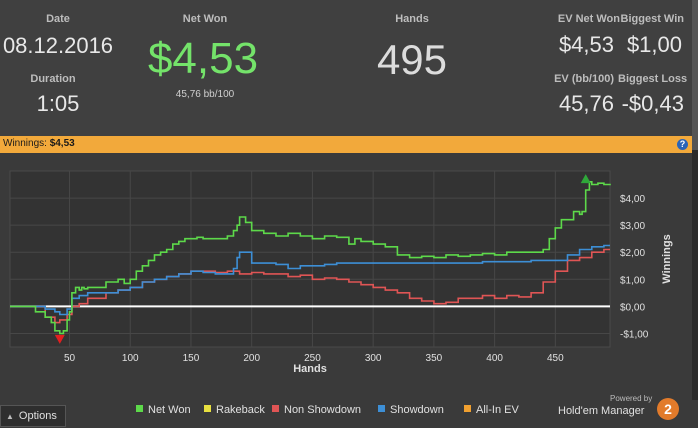  What do you see at coordinates (632, 280) in the screenshot?
I see `y-tick-label: $1,00` at bounding box center [632, 280].